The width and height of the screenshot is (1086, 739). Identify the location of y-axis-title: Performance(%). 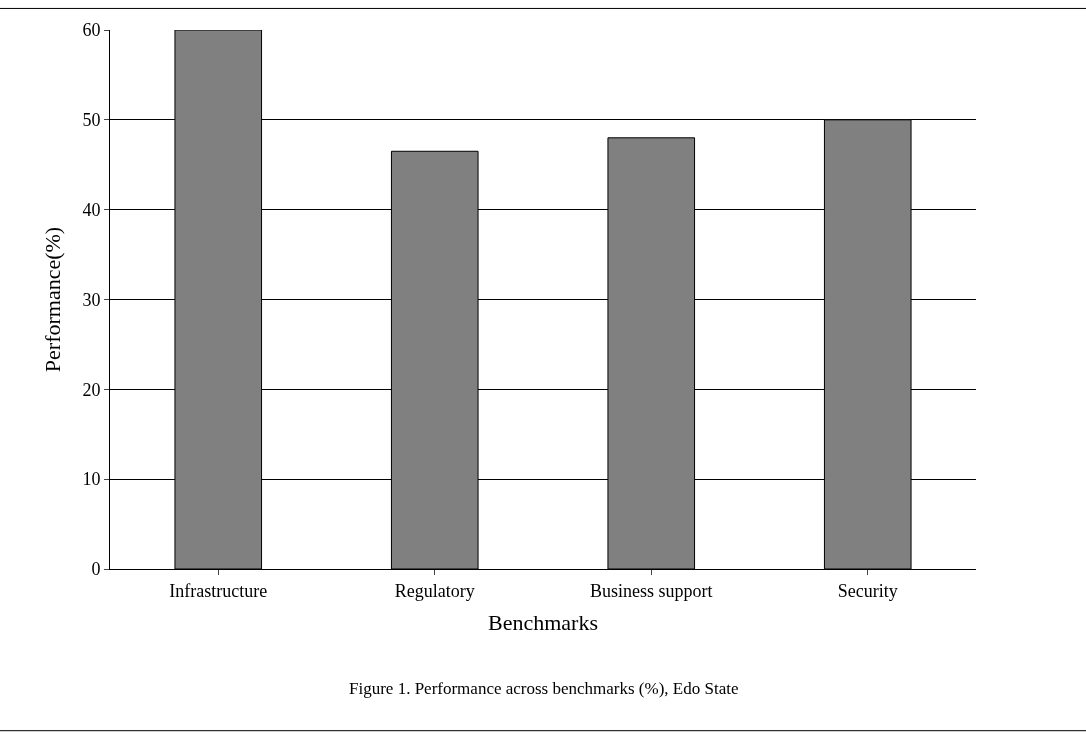
(53, 299).